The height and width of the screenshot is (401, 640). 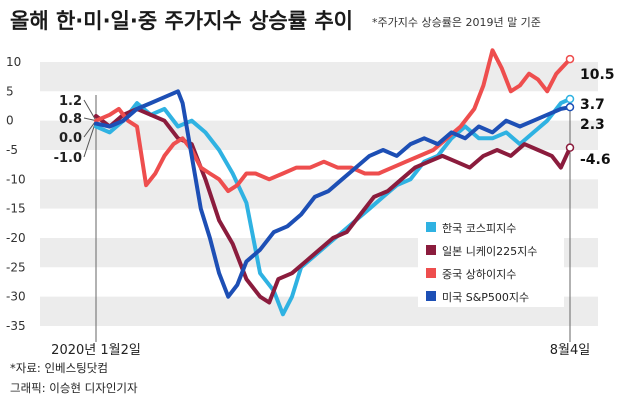 I want to click on legend-label: 미국 S&P500지수, so click(x=485, y=297).